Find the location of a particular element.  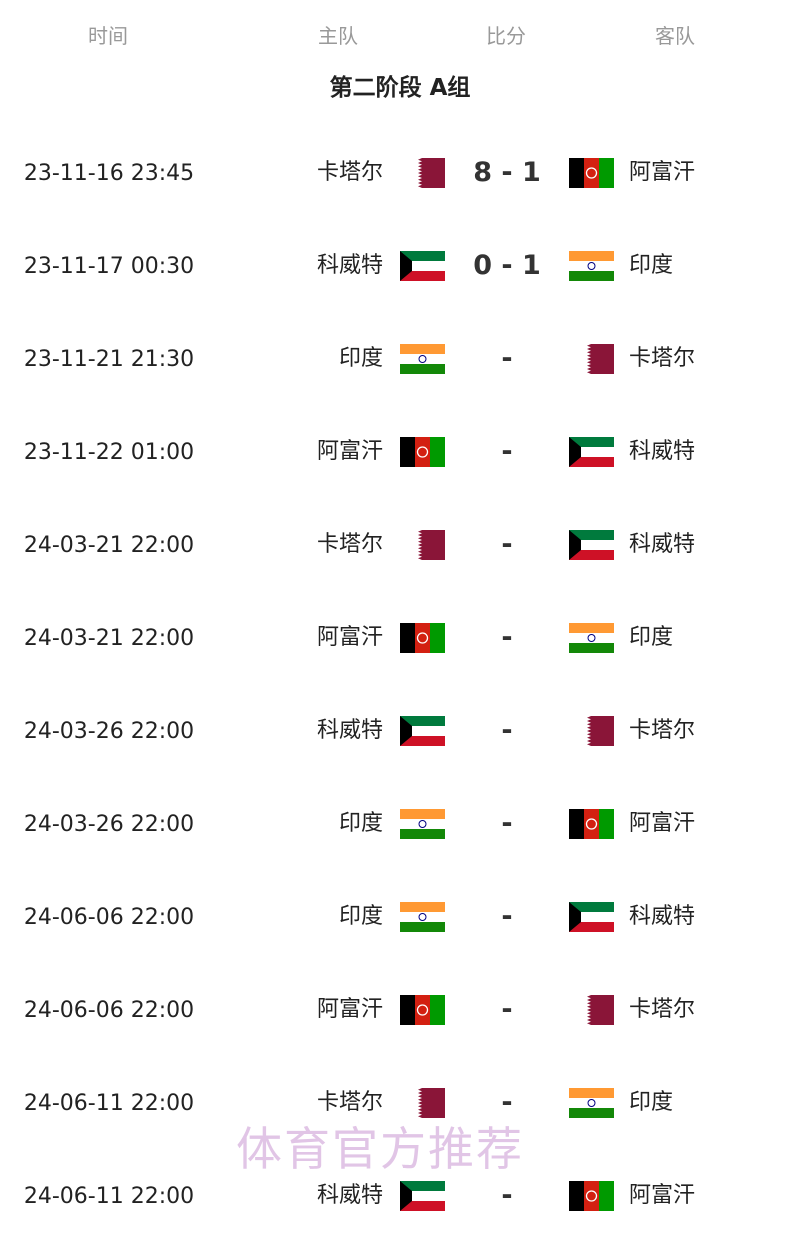

header-home: 主队 is located at coordinates (338, 36).